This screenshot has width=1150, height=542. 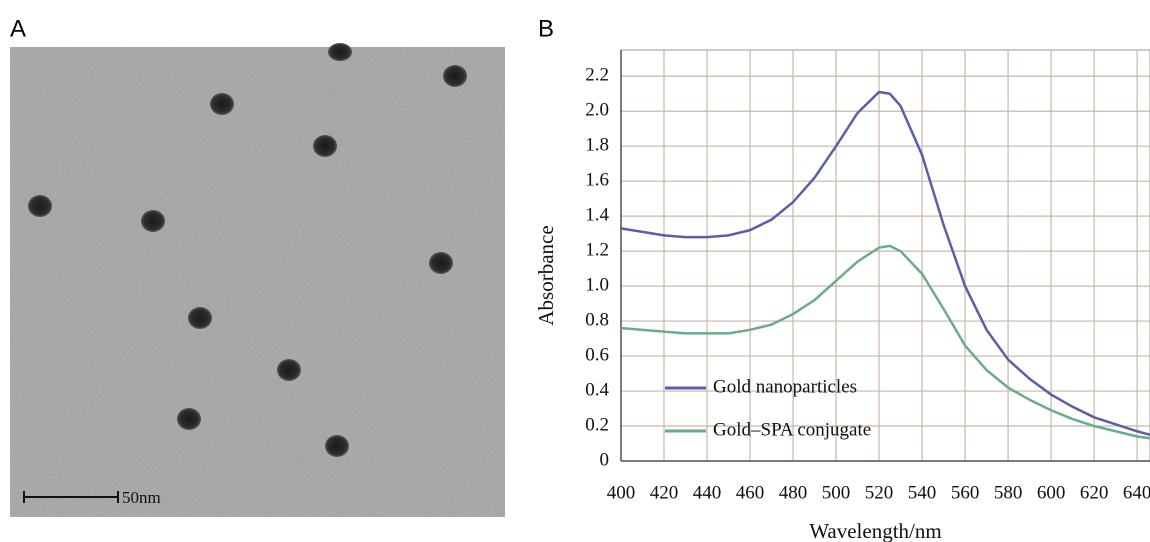 What do you see at coordinates (605, 459) in the screenshot?
I see `y-tick-label: 0` at bounding box center [605, 459].